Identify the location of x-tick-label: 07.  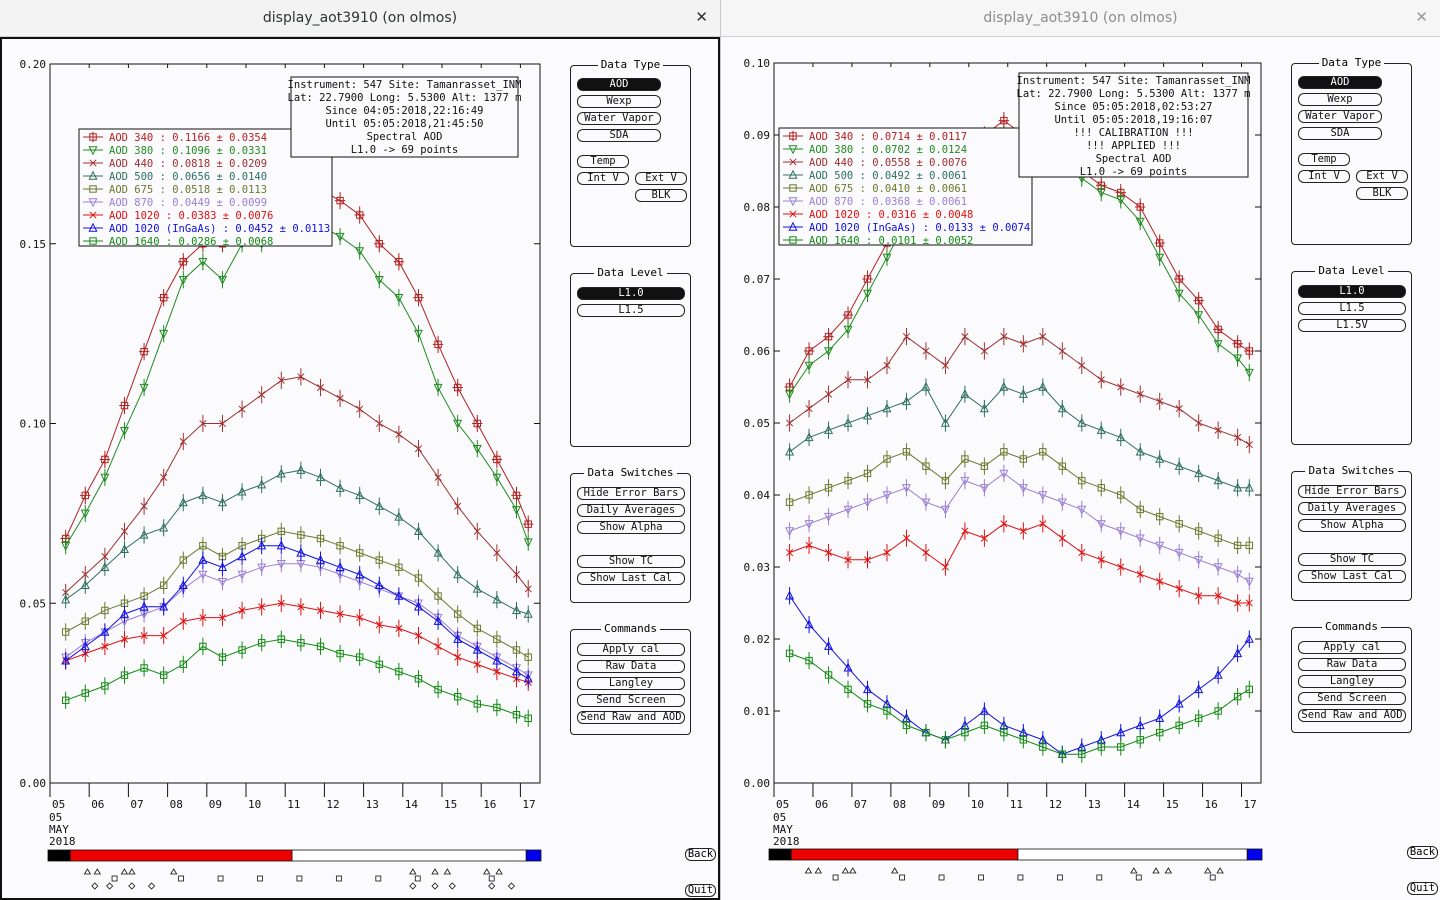
(136, 804).